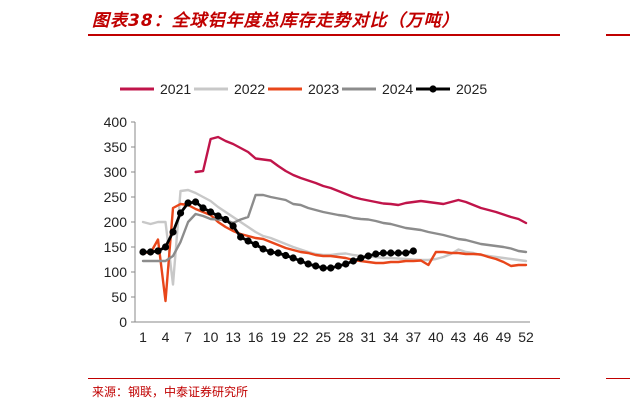 This screenshot has width=630, height=412. Describe the element at coordinates (116, 222) in the screenshot. I see `y-tick-label: 200` at that location.